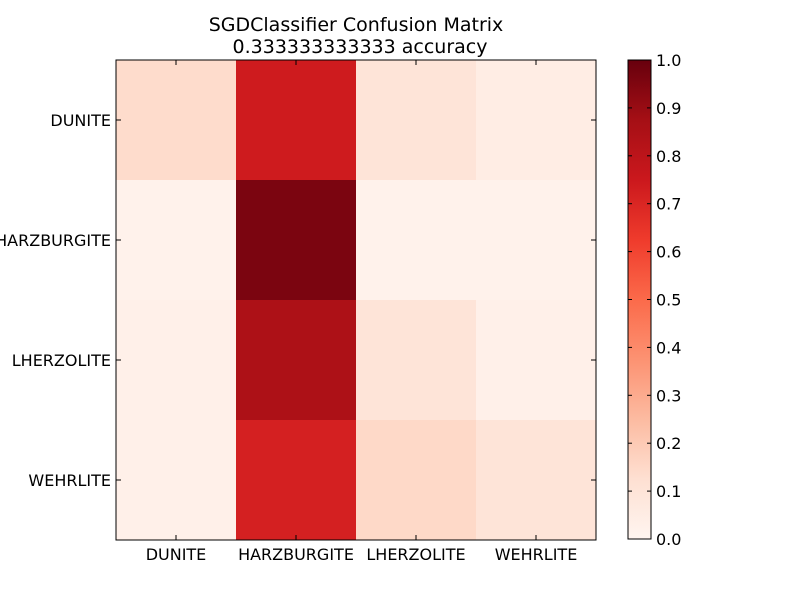 Image resolution: width=800 pixels, height=600 pixels. Describe the element at coordinates (61, 360) in the screenshot. I see `row-label-lherzolite: LHERZOLITE` at that location.